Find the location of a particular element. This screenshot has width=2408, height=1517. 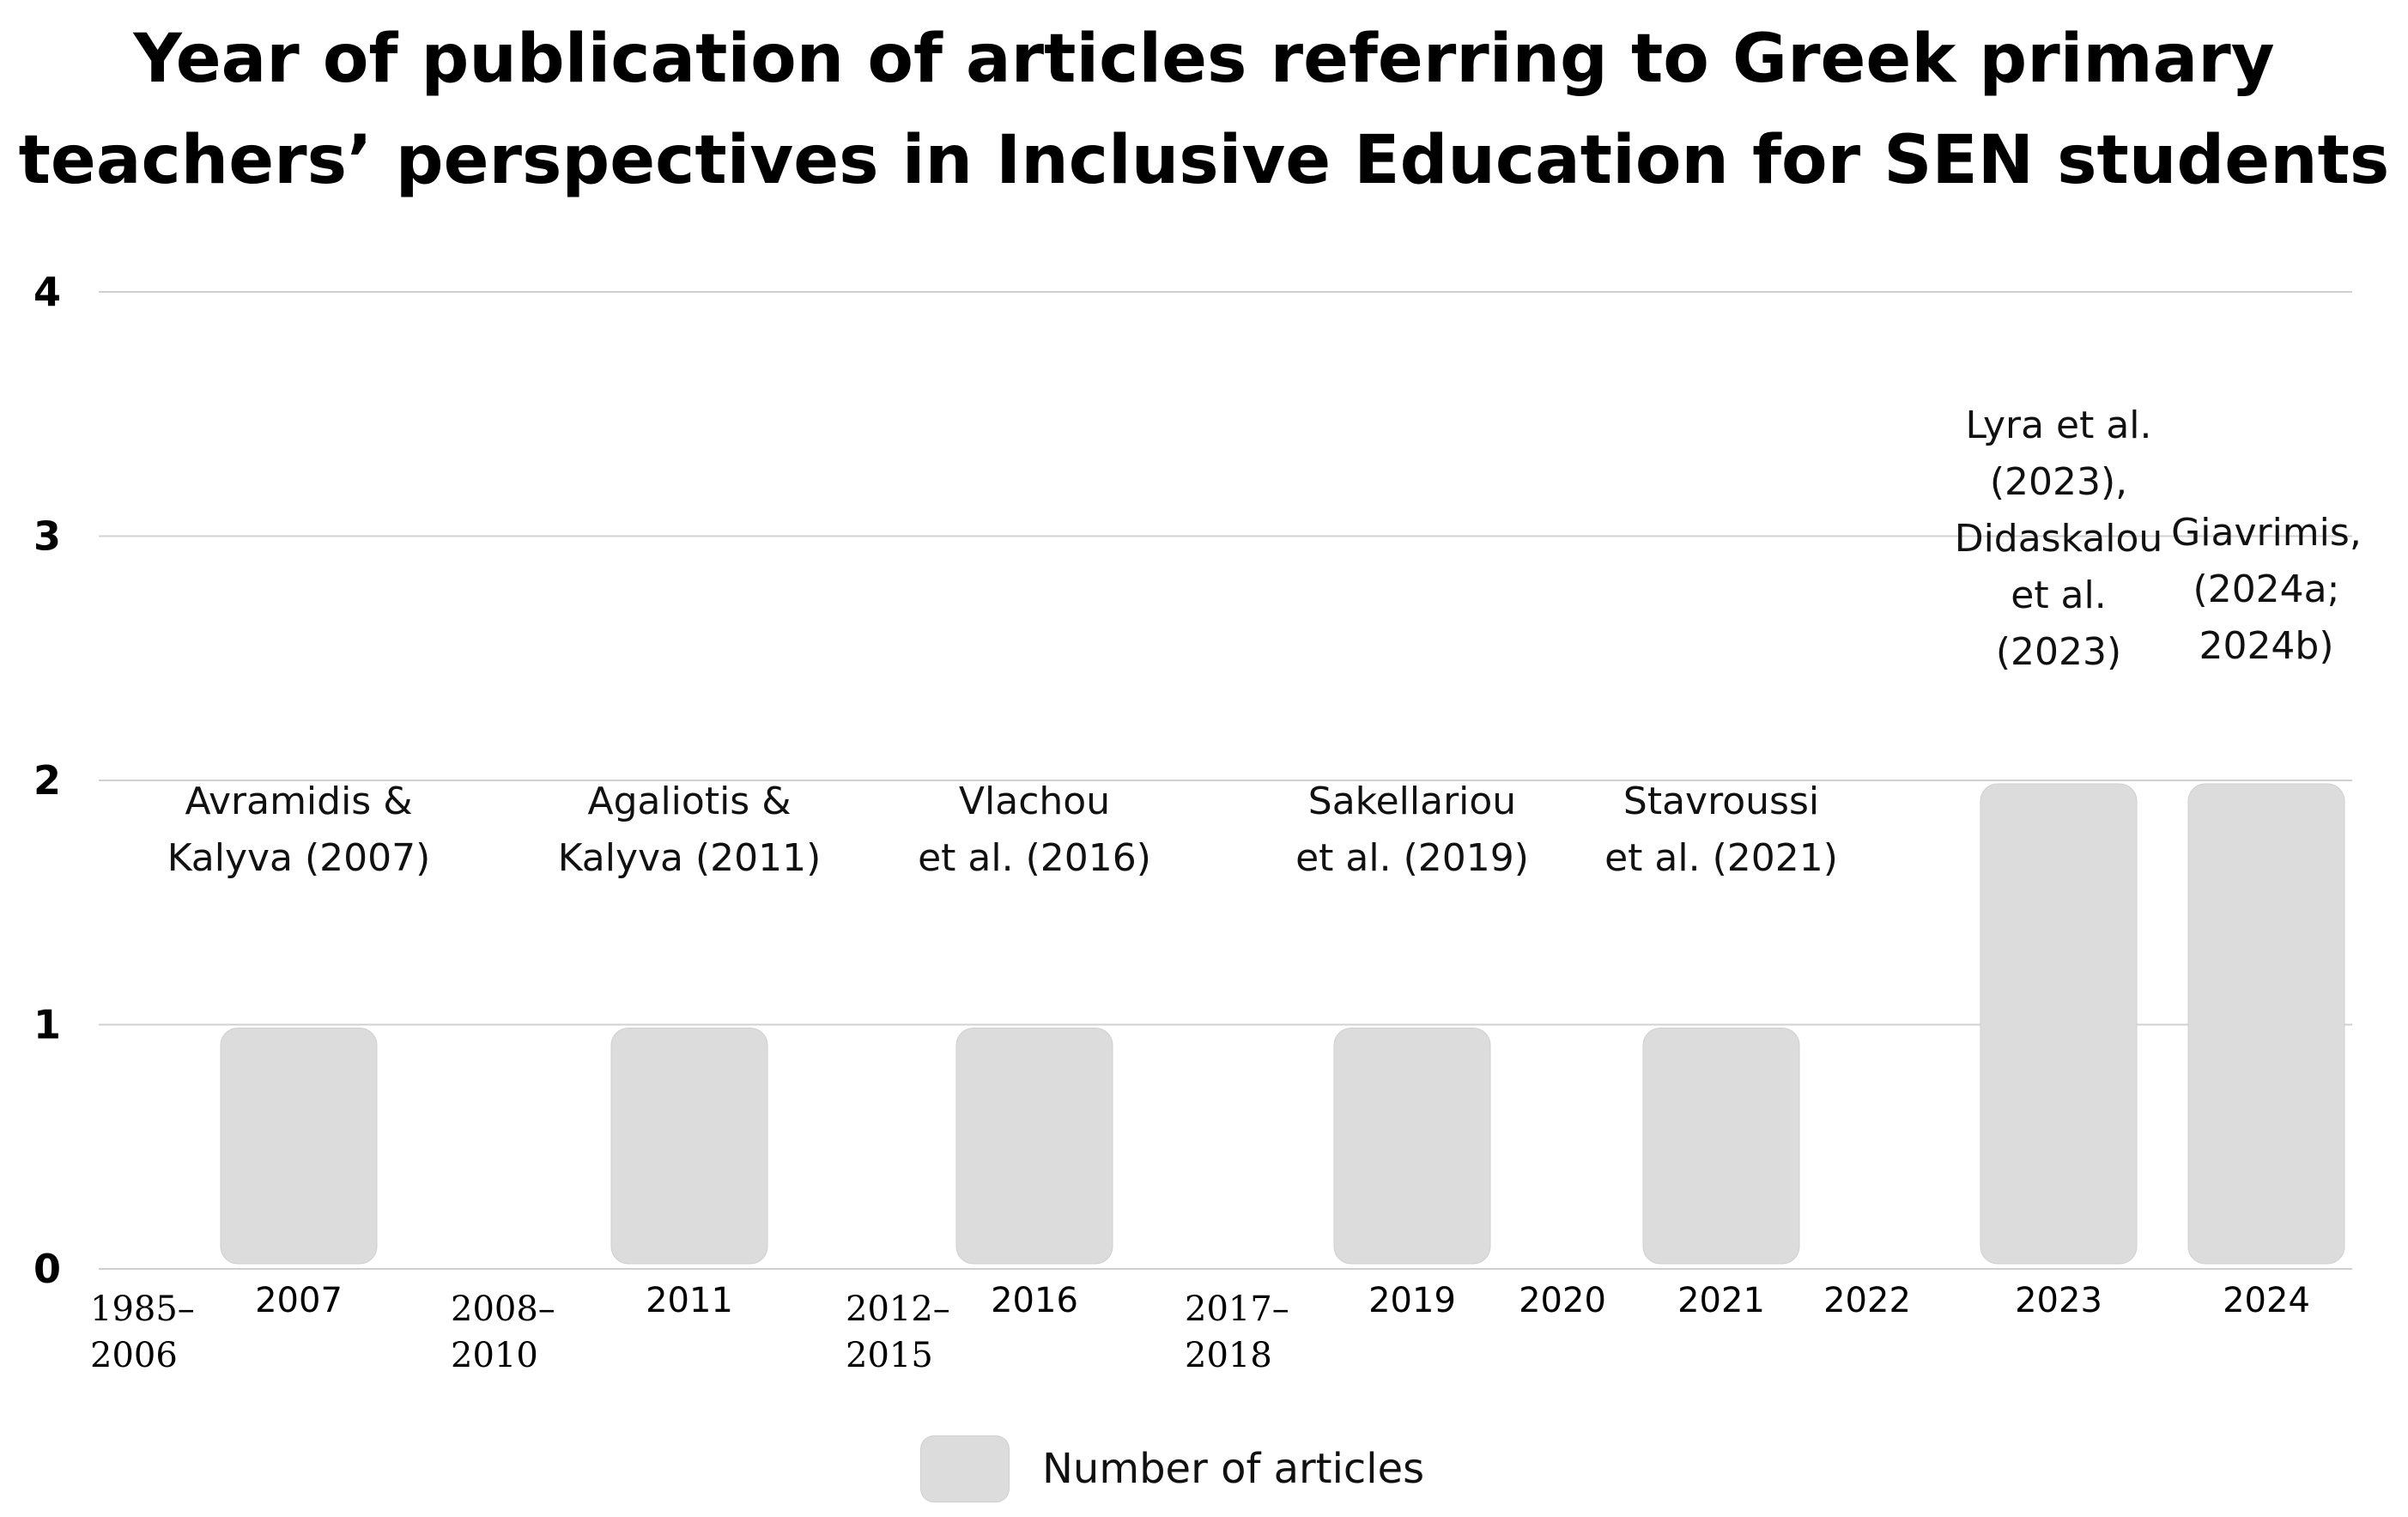

bar-2021 is located at coordinates (1721, 1146).